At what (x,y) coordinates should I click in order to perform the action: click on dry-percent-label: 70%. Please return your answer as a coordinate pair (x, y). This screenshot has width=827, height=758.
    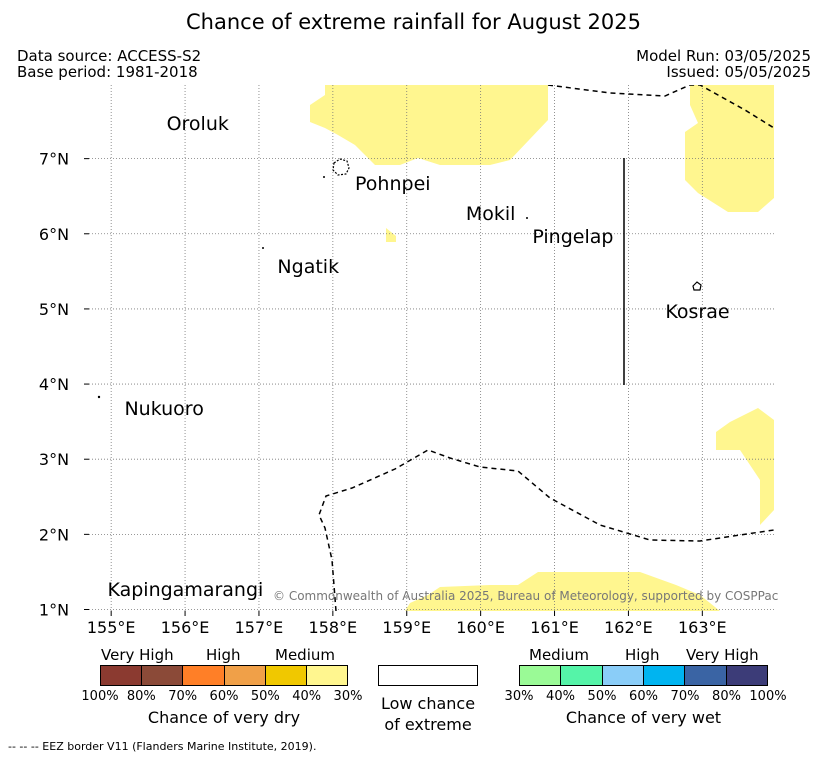
    Looking at the image, I should click on (183, 696).